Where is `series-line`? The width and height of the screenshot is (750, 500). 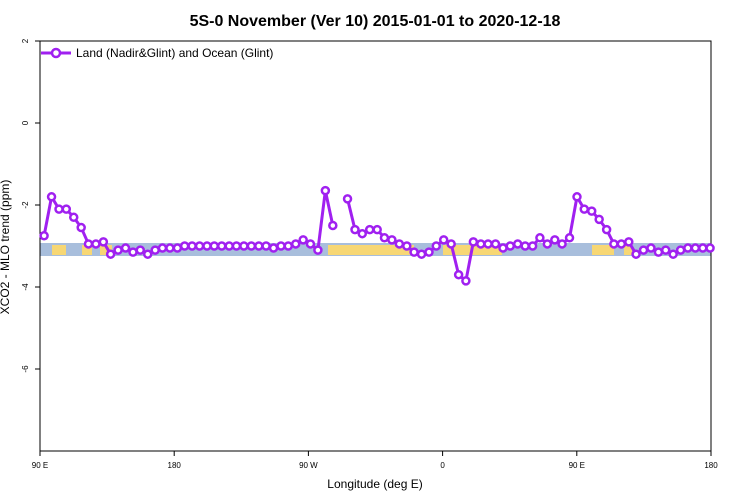 series-line is located at coordinates (528, 239).